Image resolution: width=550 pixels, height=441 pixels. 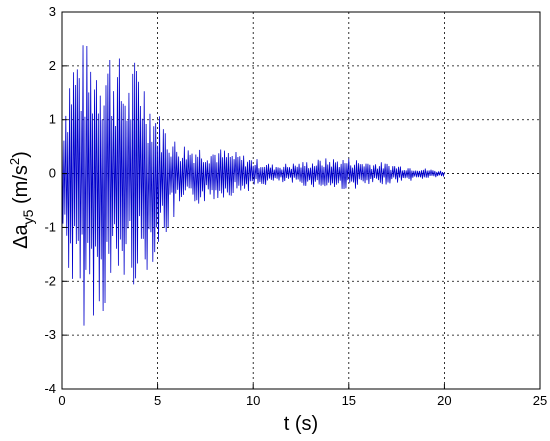 What do you see at coordinates (540, 400) in the screenshot?
I see `x-tick-label: 25` at bounding box center [540, 400].